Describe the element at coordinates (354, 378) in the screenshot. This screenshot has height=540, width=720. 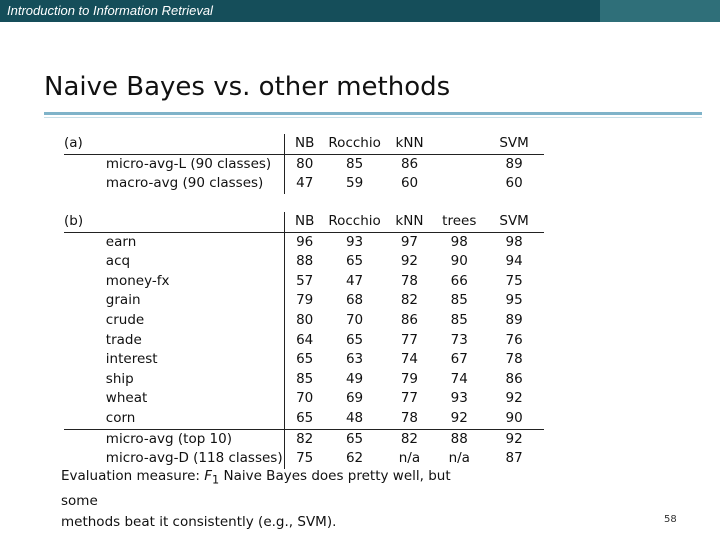
I see `table-cell: 49` at that location.